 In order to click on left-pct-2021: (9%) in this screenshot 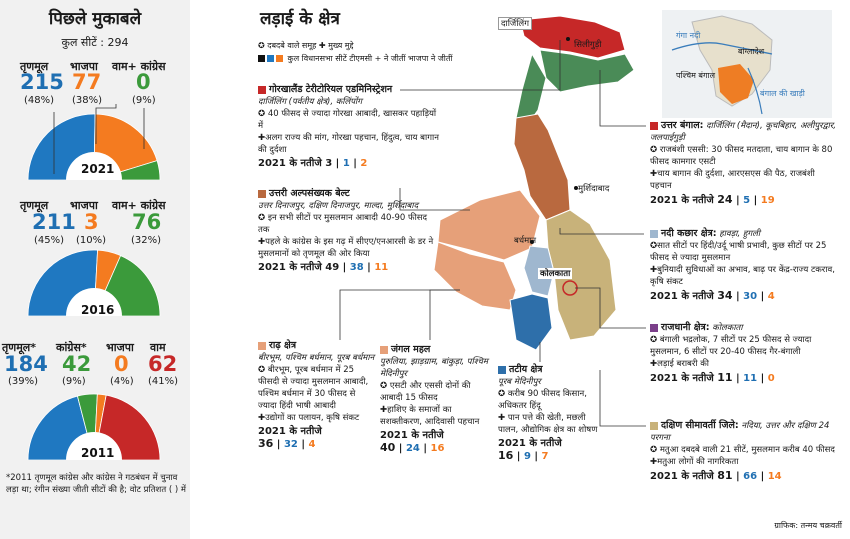, I will do `click(144, 100)`.